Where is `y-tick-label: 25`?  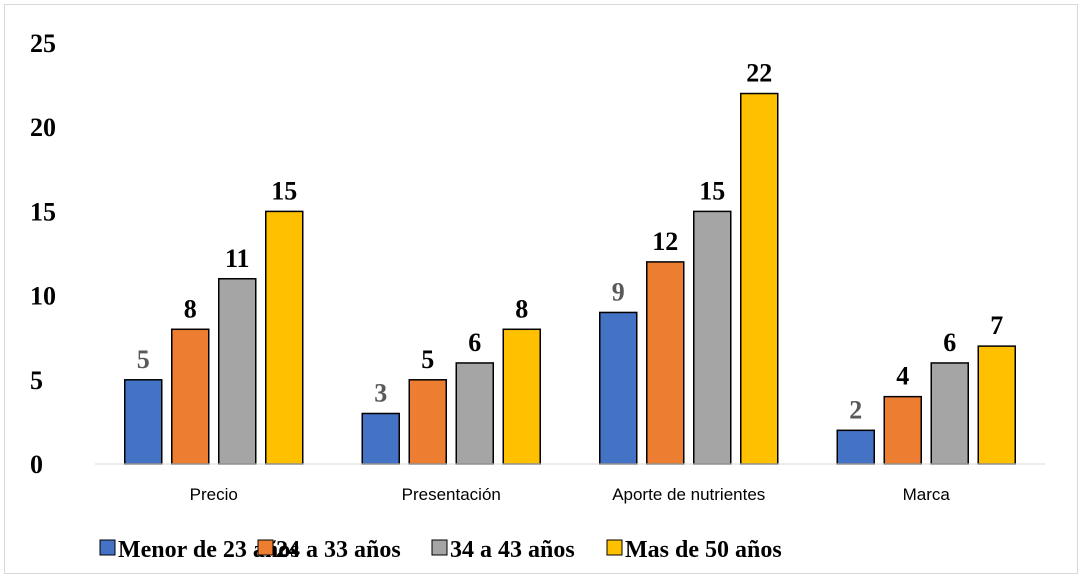 y-tick-label: 25 is located at coordinates (43, 43).